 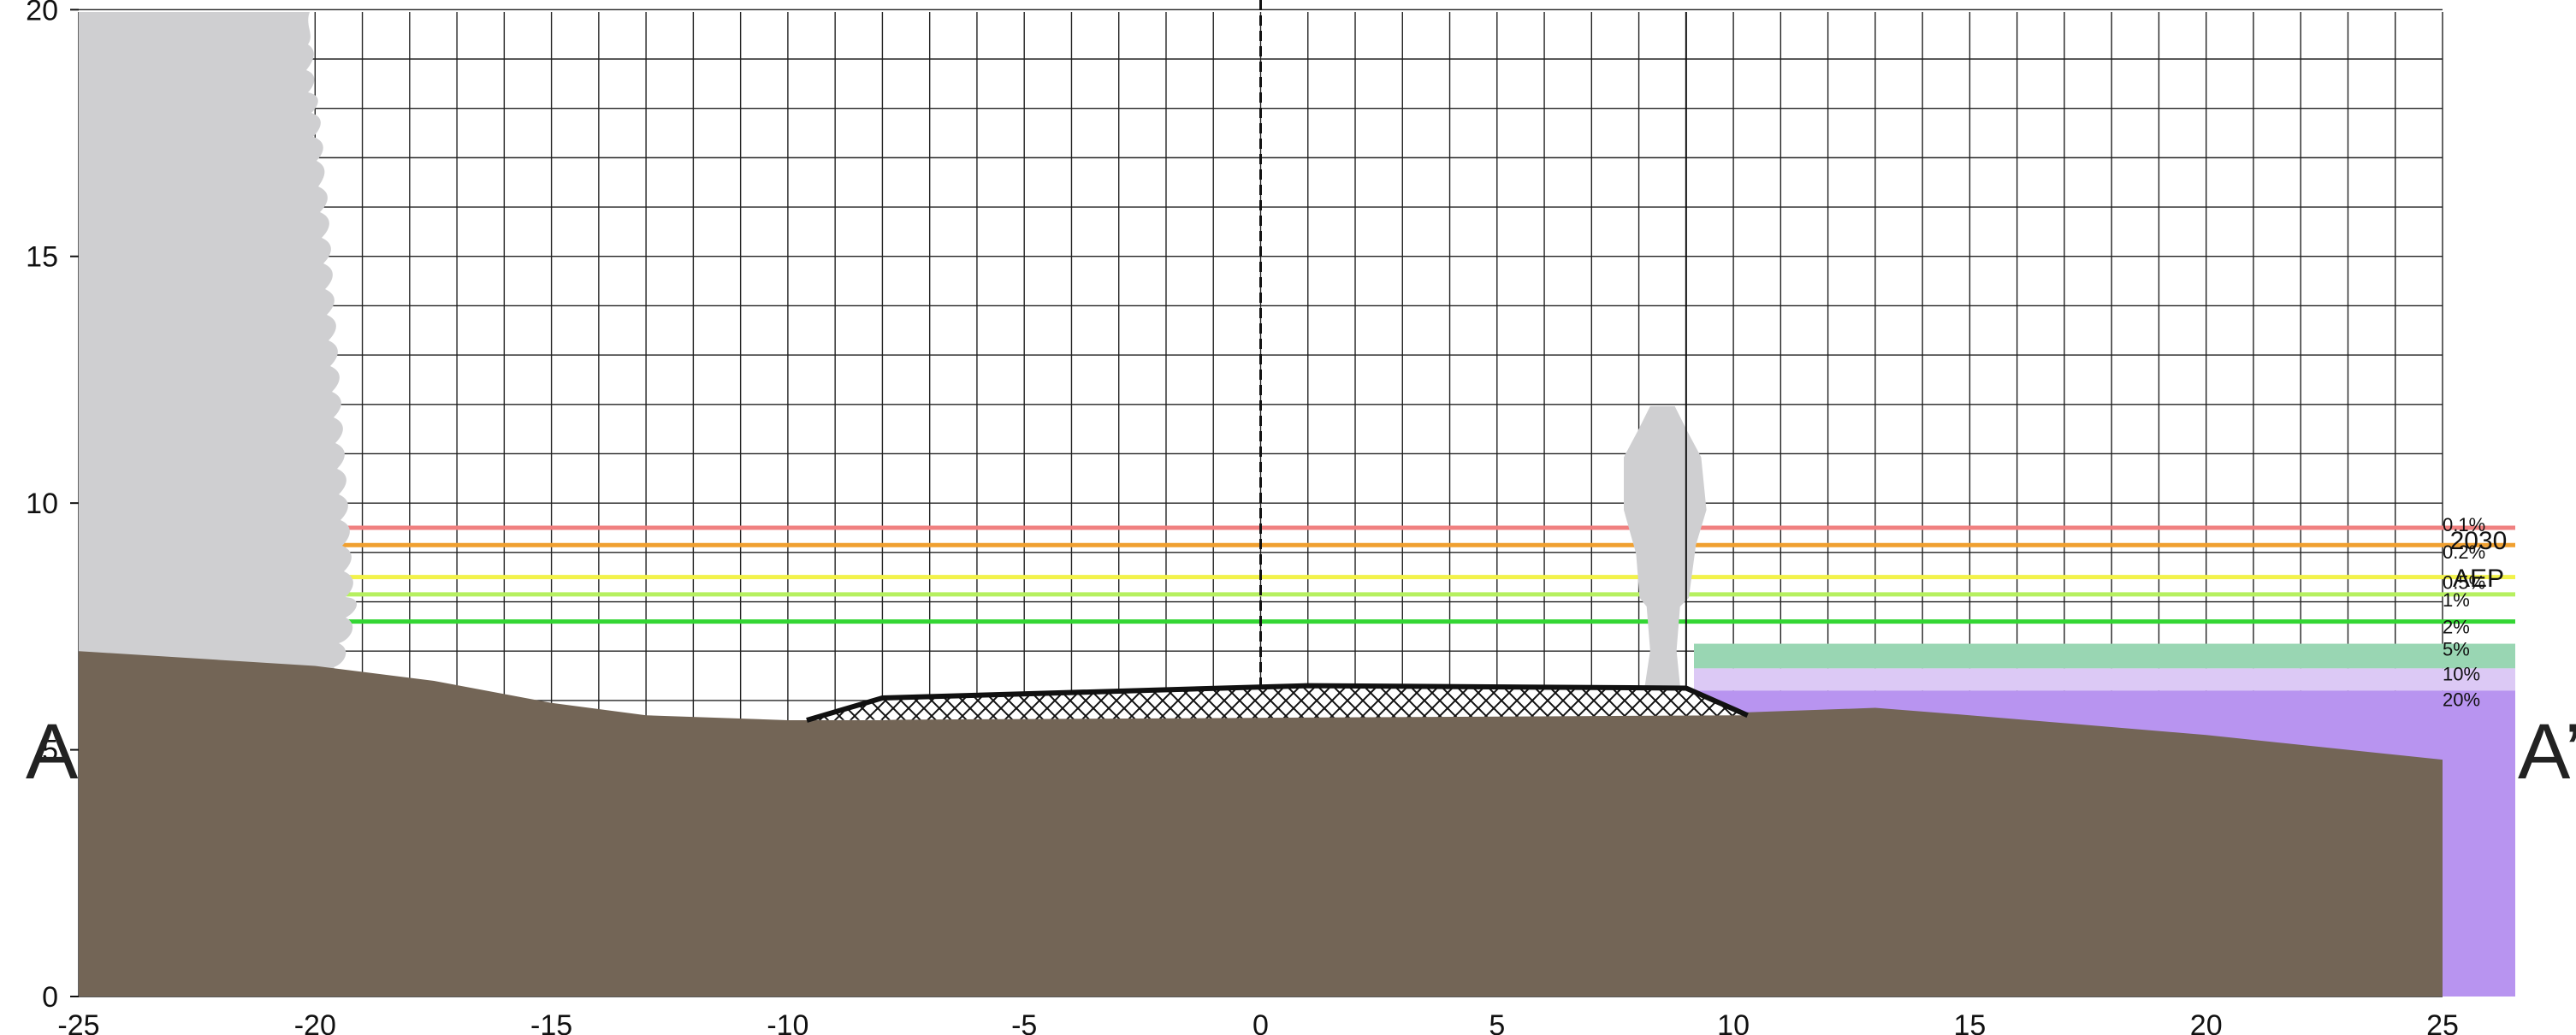 I want to click on y-tick-label: 5, so click(x=50, y=751).